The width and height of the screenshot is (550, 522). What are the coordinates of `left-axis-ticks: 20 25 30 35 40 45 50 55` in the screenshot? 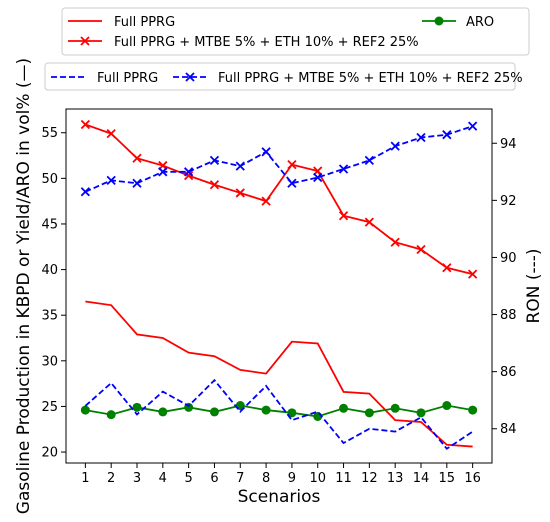 It's located at (53, 293).